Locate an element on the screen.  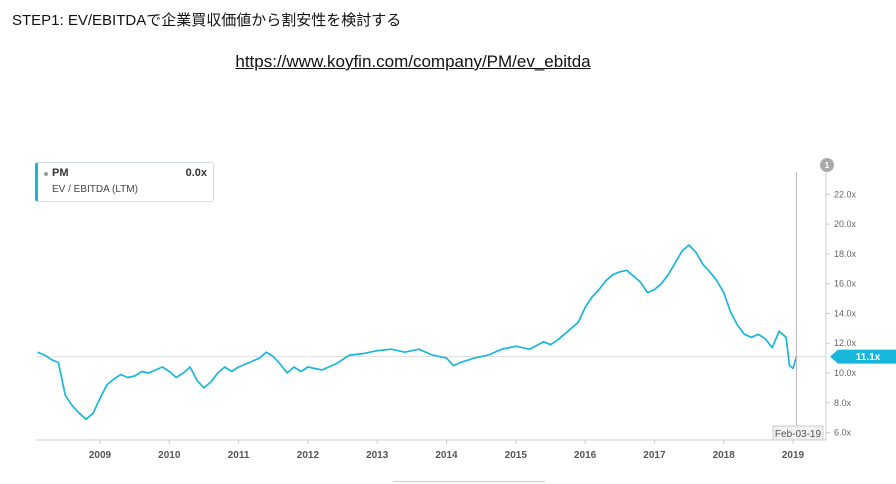
y-tick-label: 20.0x is located at coordinates (845, 224).